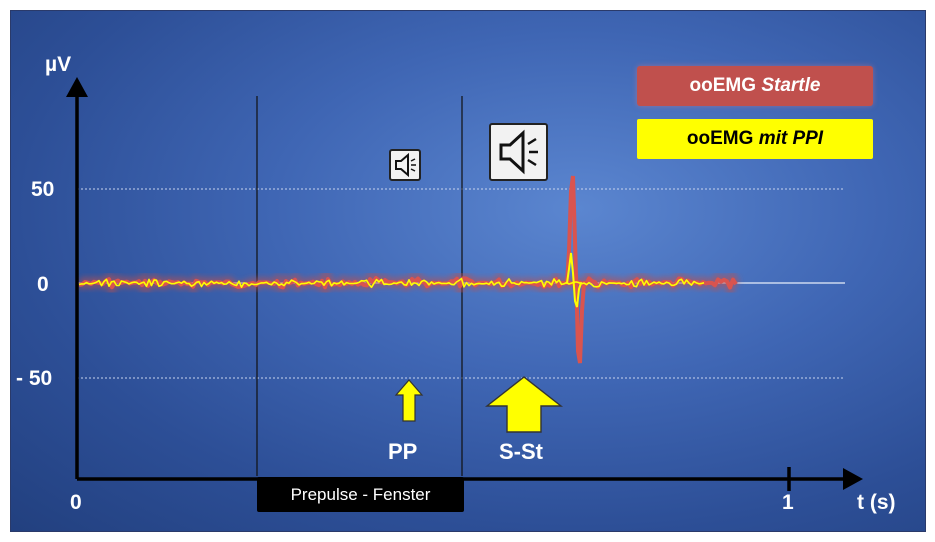  I want to click on legend-ppi-suffix: mit PPI, so click(791, 138).